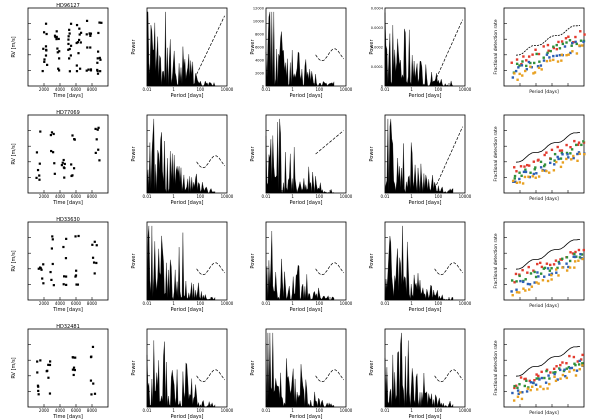 The width and height of the screenshot is (600, 420). What do you see at coordinates (44, 89) in the screenshot?
I see `x-tick-label: 2000` at bounding box center [44, 89].